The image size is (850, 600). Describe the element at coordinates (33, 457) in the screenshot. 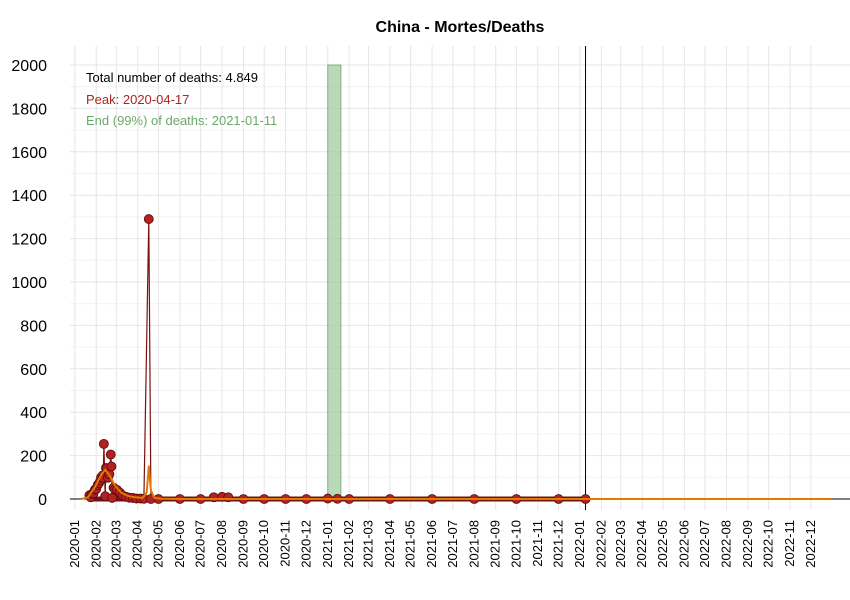

I see `y-tick-label: 200` at that location.